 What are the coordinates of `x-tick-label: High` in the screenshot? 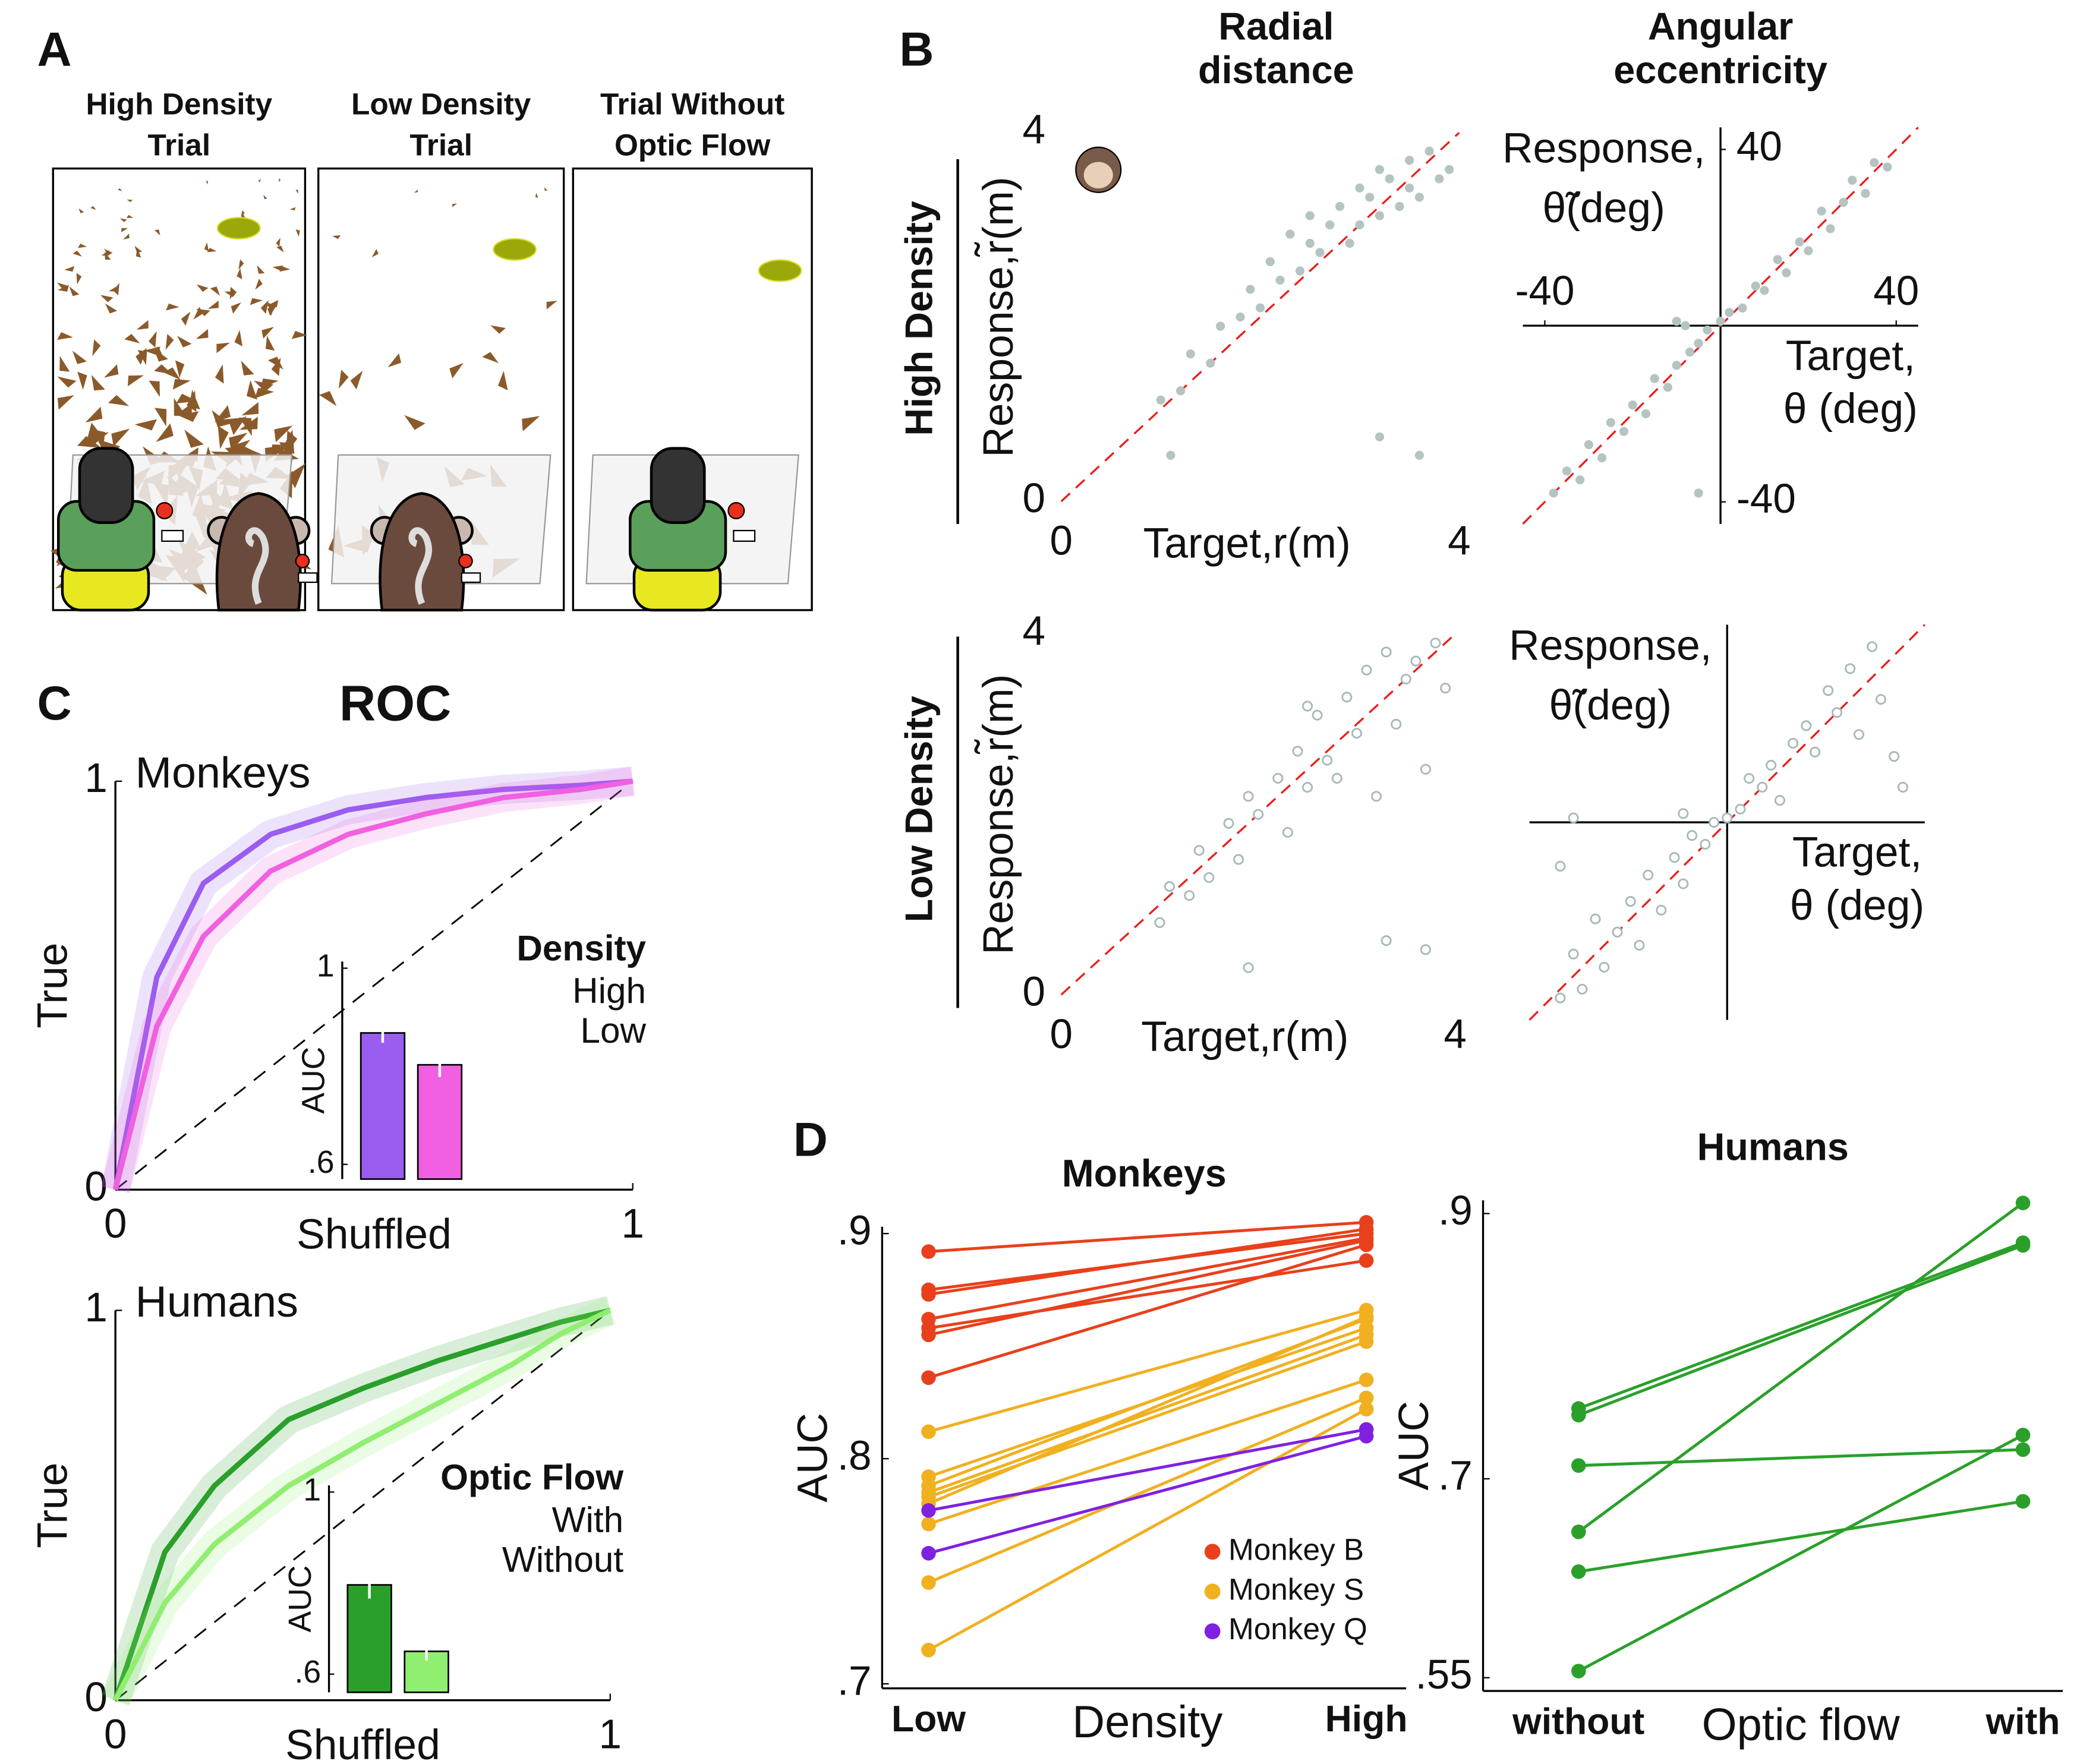 It's located at (1366, 1719).